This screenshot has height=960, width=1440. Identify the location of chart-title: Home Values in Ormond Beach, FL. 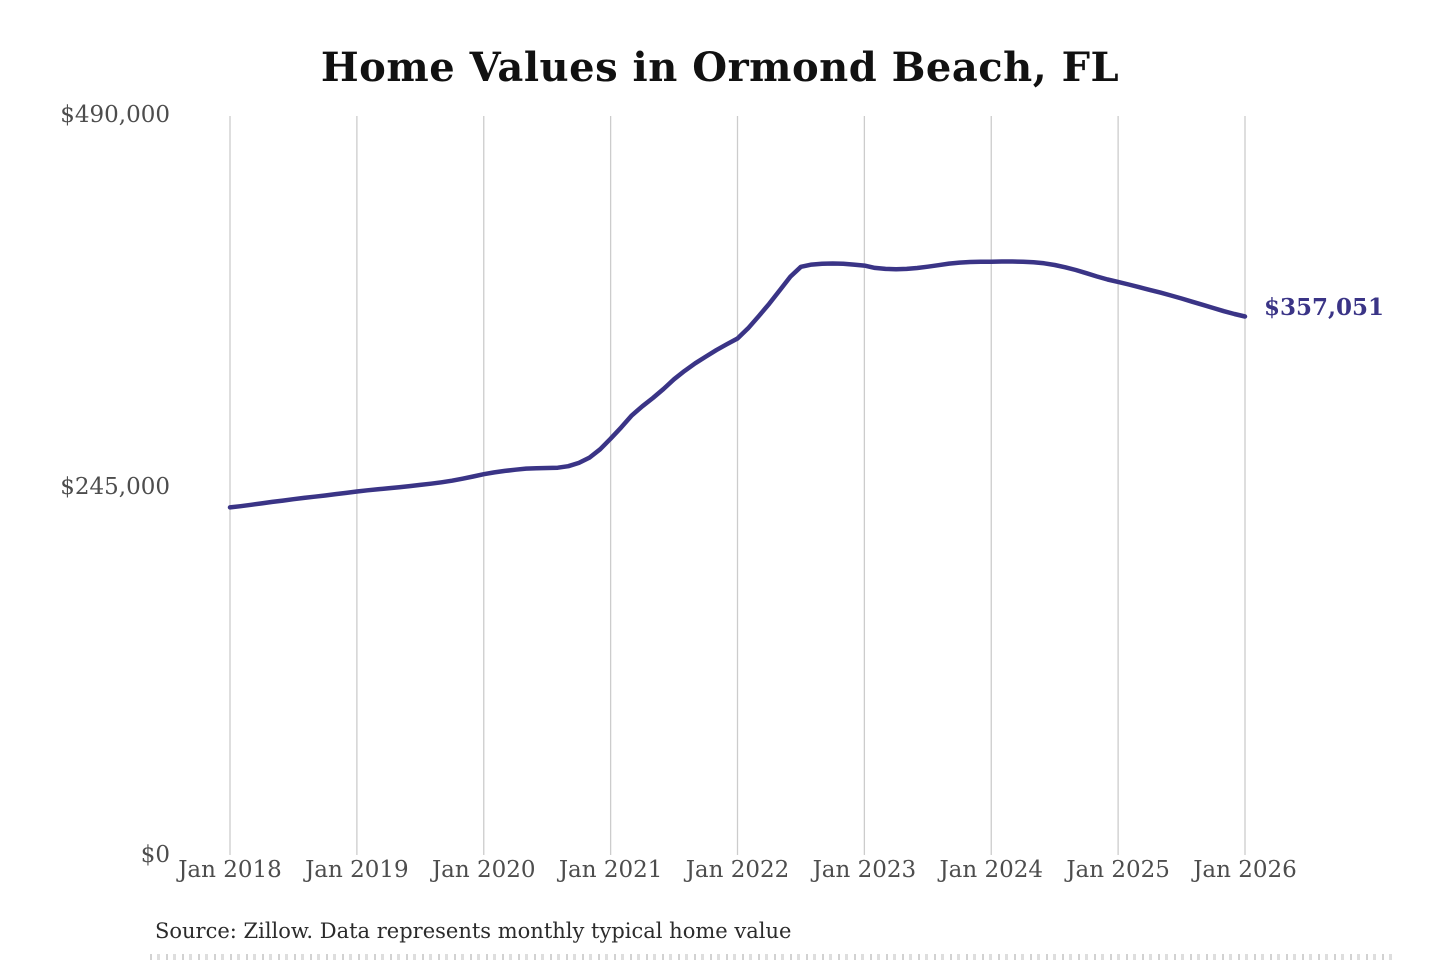
(720, 67).